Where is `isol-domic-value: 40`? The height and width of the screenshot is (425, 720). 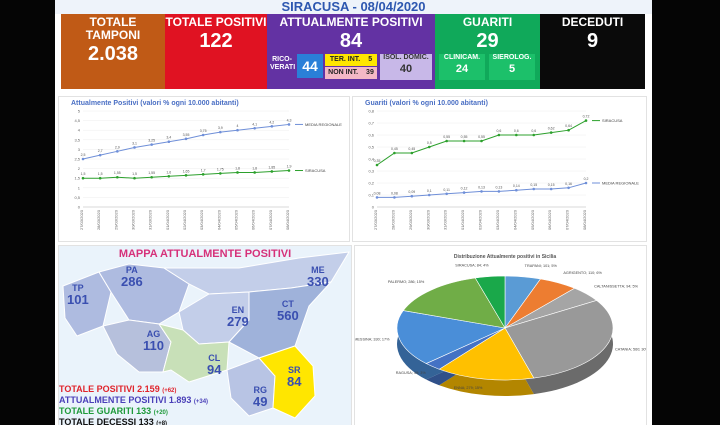 isol-domic-value: 40 is located at coordinates (406, 69).